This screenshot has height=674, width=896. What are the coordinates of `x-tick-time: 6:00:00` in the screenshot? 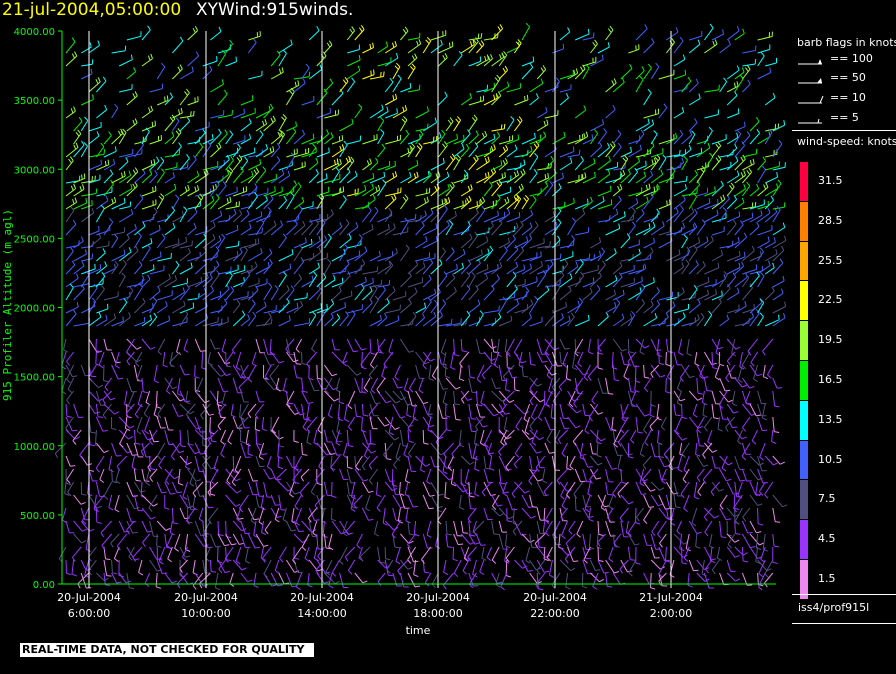 It's located at (89, 613).